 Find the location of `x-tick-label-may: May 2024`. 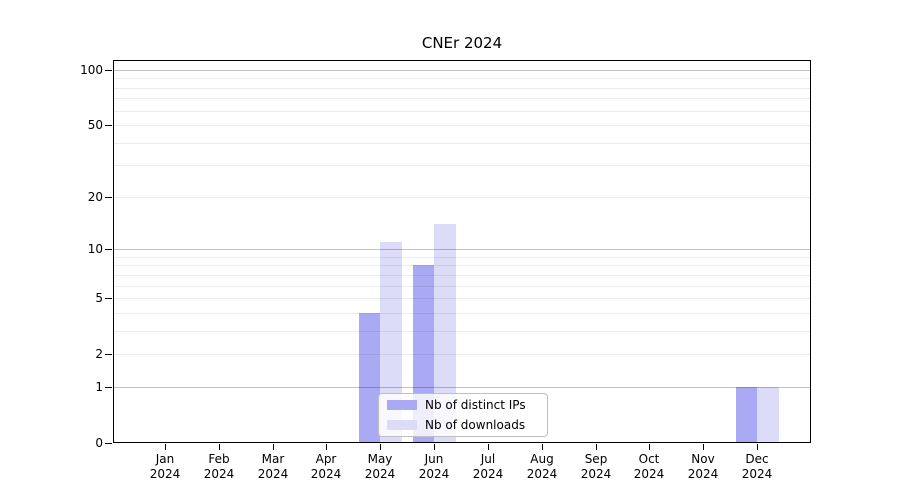

x-tick-label-may: May 2024 is located at coordinates (380, 467).